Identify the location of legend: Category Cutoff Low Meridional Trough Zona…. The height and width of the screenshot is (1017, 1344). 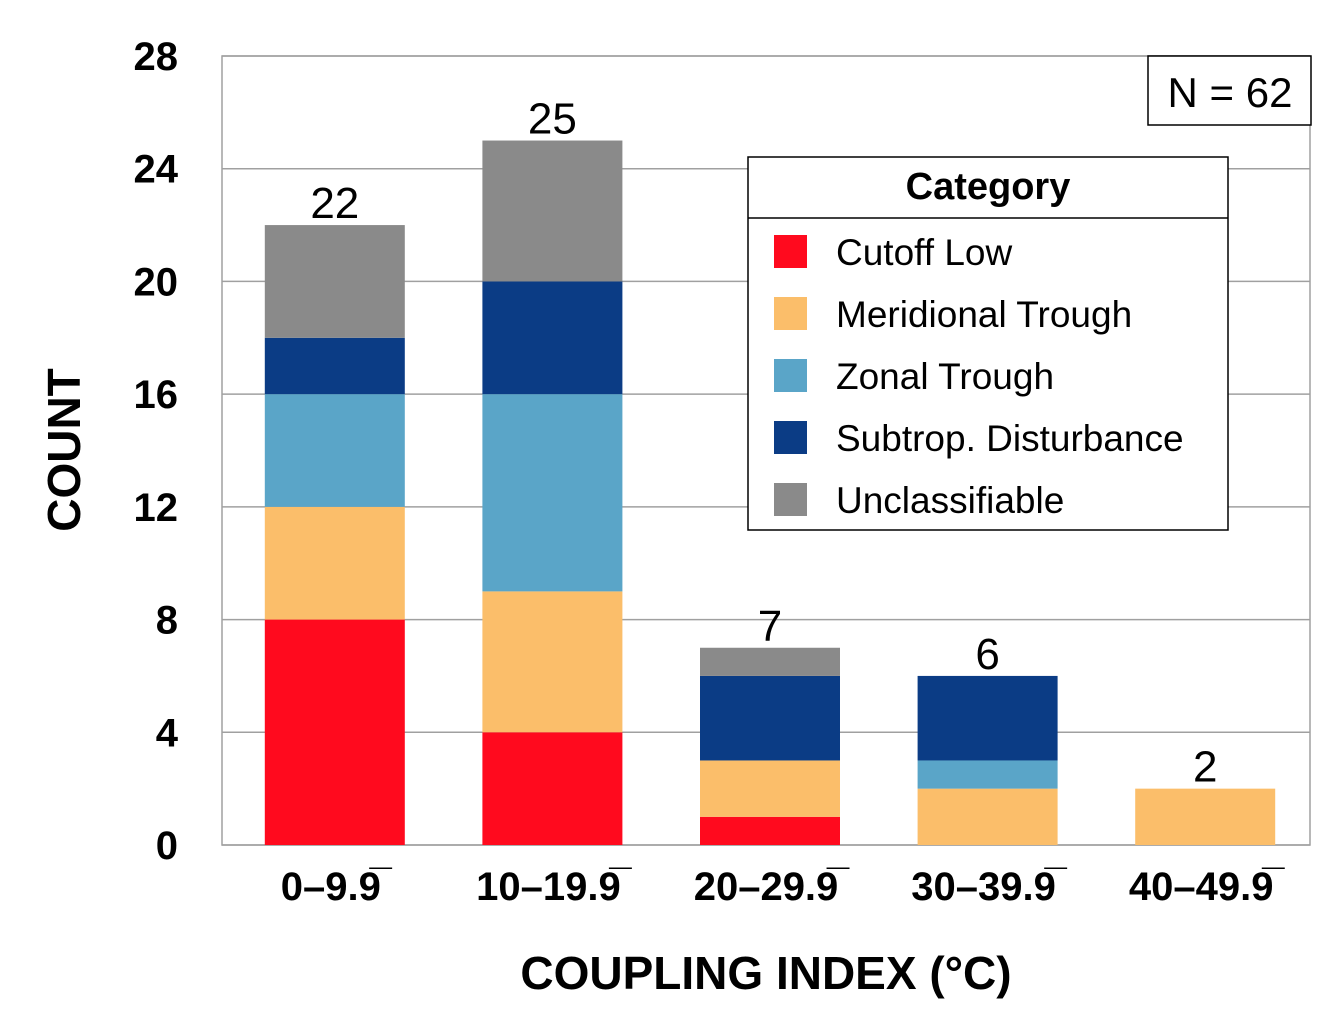
(988, 343).